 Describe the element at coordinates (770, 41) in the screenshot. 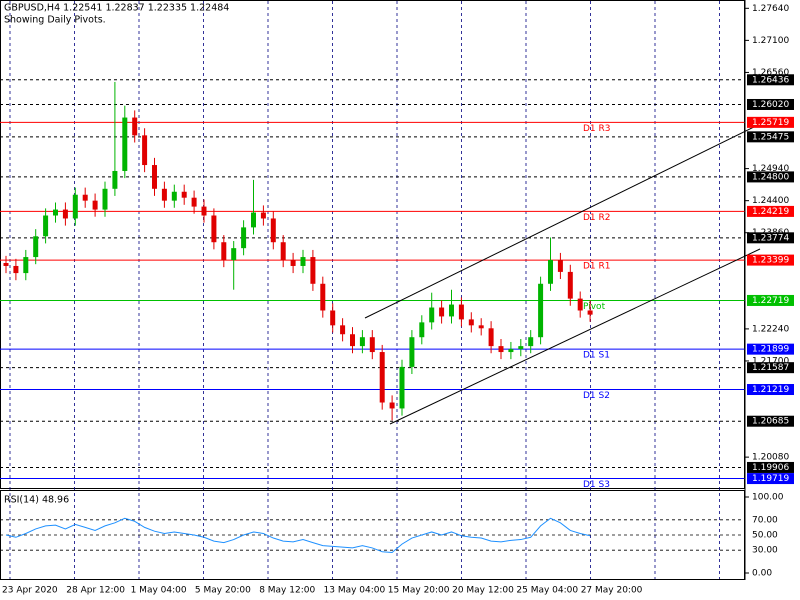

I see `y-tick-label: 1.27100` at that location.